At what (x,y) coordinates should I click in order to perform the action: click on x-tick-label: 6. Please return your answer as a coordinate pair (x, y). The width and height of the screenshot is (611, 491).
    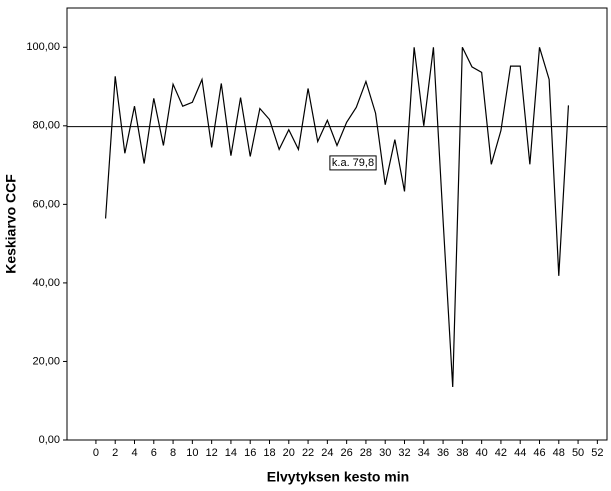
    Looking at the image, I should click on (154, 453).